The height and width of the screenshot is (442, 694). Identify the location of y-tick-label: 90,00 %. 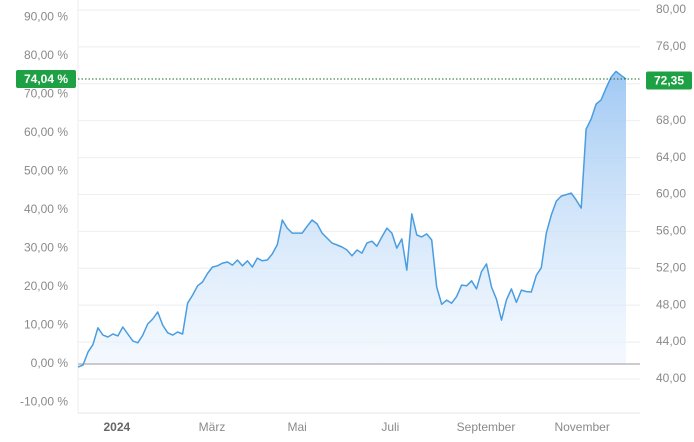
(46, 17).